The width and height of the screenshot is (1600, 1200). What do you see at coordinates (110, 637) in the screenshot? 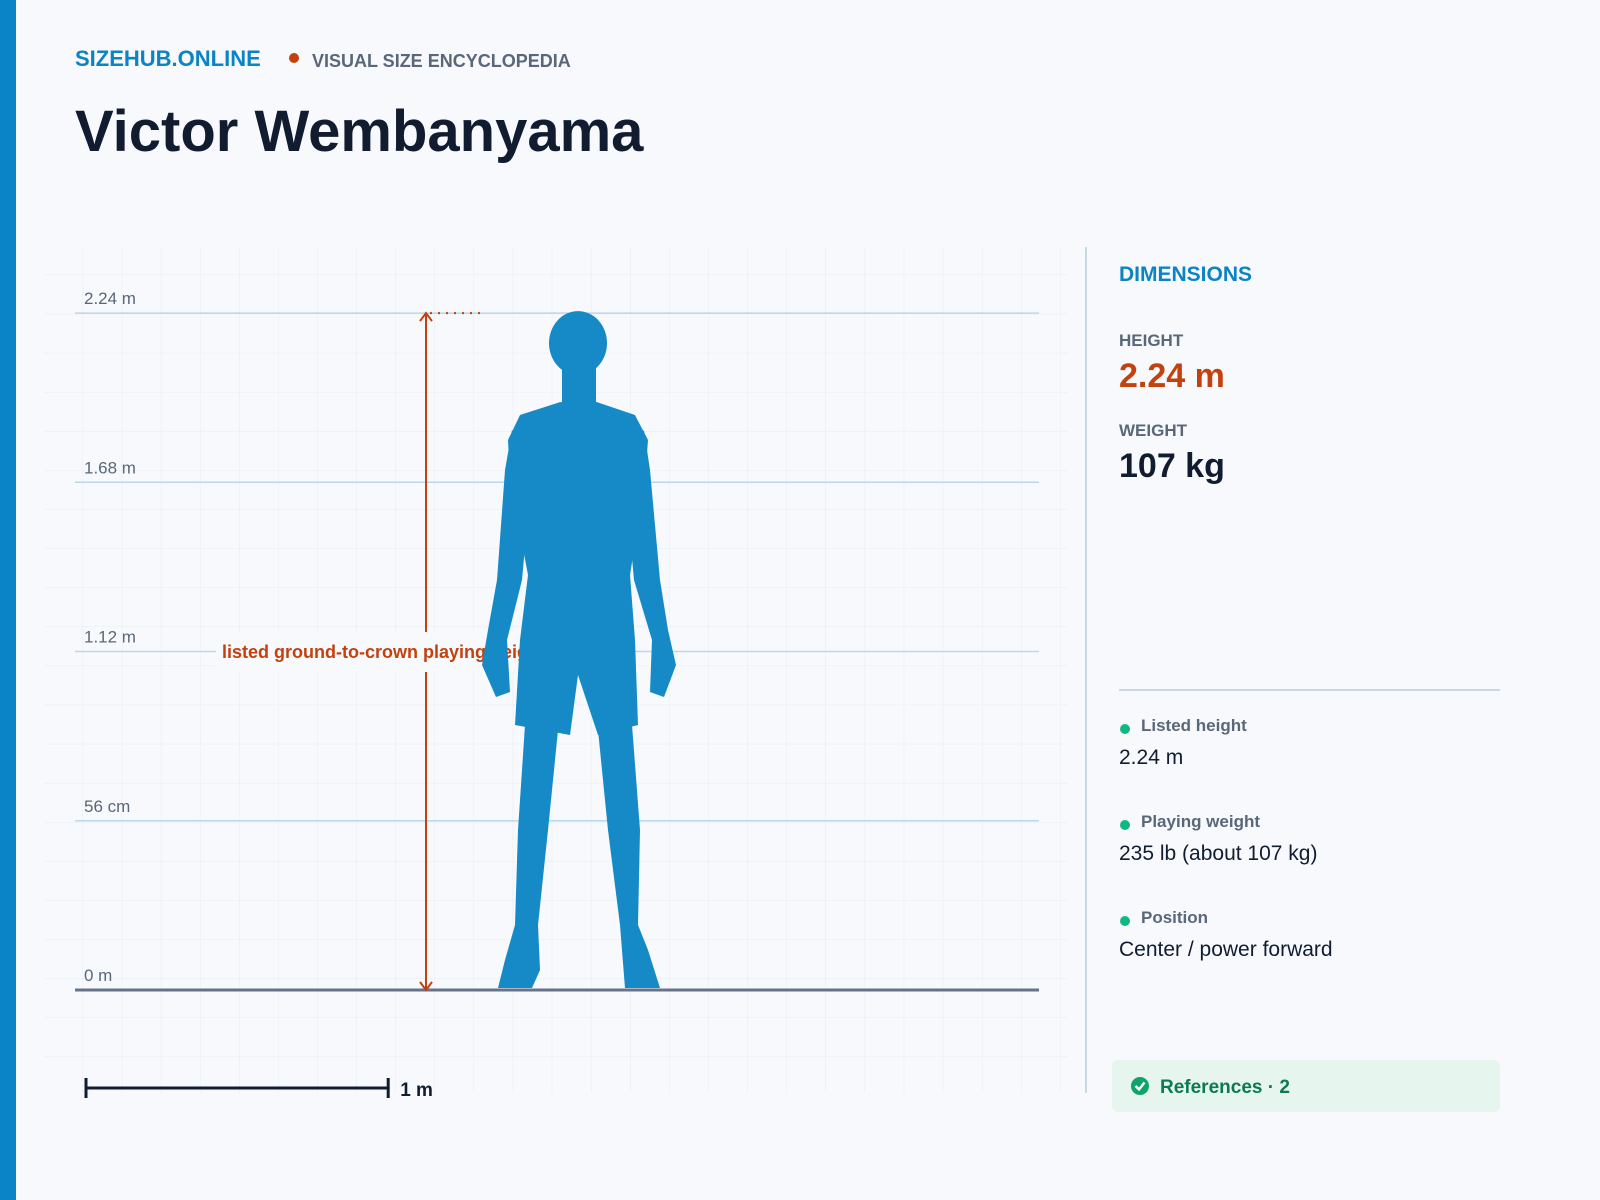
I see `tick-label: 1.12 m` at bounding box center [110, 637].